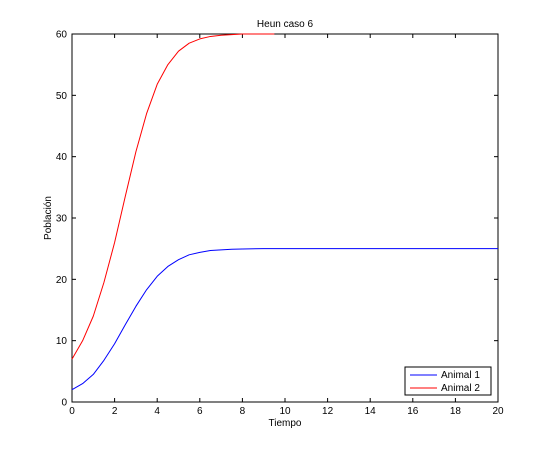 The image size is (550, 452). I want to click on x-axis-title: Tiempo, so click(285, 423).